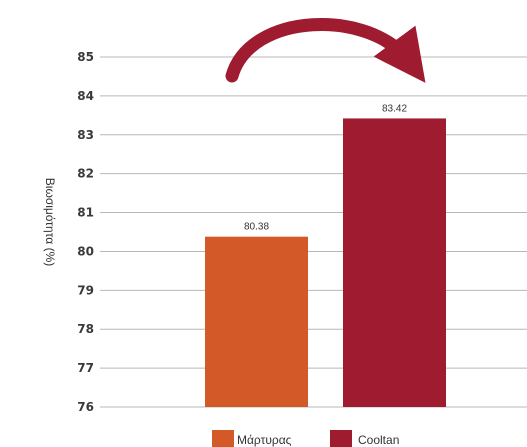  What do you see at coordinates (378, 440) in the screenshot?
I see `legend-label-cooltan: Cooltan` at bounding box center [378, 440].